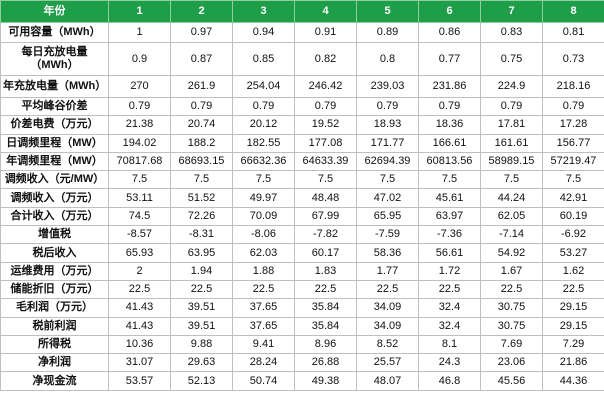 Image resolution: width=604 pixels, height=408 pixels. I want to click on row-label: 净利润, so click(54, 363).